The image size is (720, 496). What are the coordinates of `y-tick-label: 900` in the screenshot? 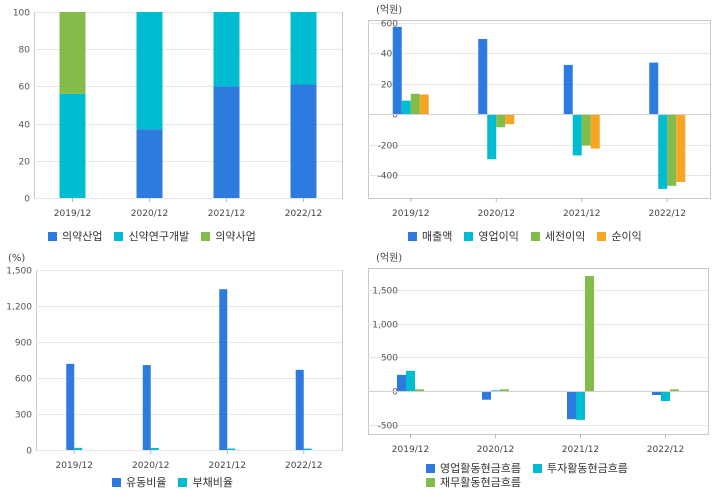 It's located at (23, 344).